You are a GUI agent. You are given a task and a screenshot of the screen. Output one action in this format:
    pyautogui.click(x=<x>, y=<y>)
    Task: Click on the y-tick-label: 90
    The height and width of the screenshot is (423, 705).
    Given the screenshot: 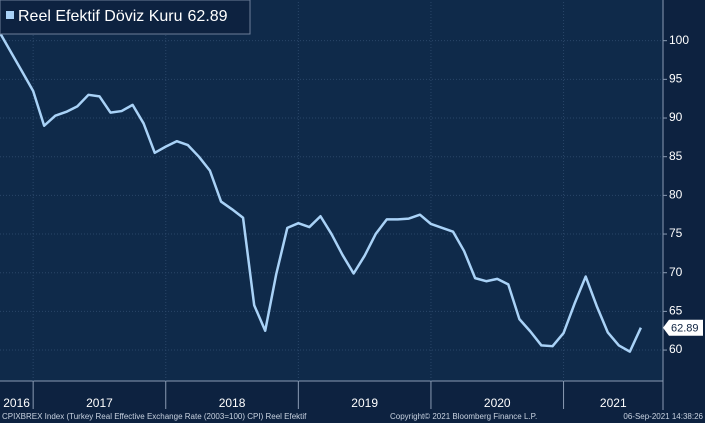 What is the action you would take?
    pyautogui.click(x=676, y=117)
    